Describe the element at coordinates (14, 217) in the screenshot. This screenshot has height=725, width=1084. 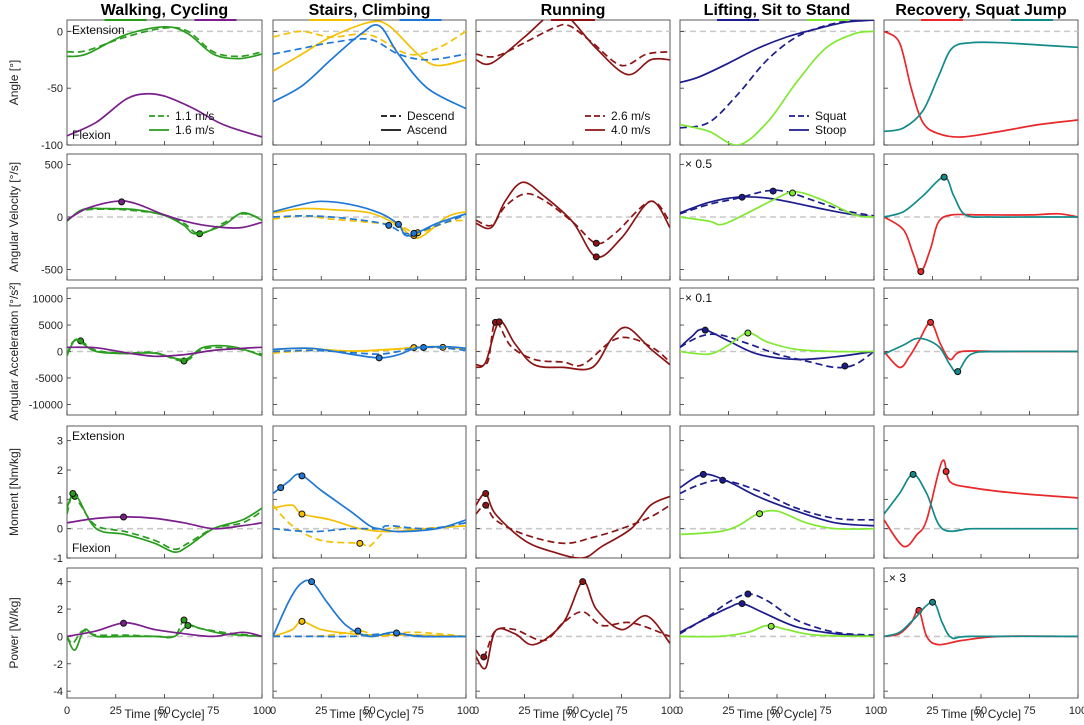
I see `row-label: Angular Velocity [°/s]` at that location.